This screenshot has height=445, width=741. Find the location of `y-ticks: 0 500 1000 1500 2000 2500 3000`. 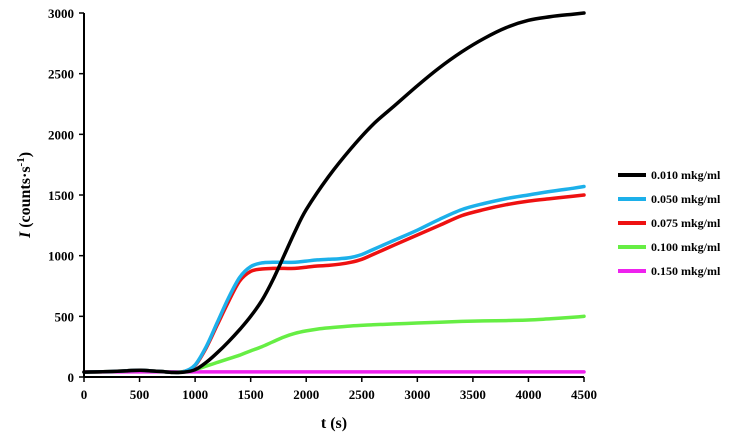

y-ticks: 0 500 1000 1500 2000 2500 3000 is located at coordinates (66, 195).